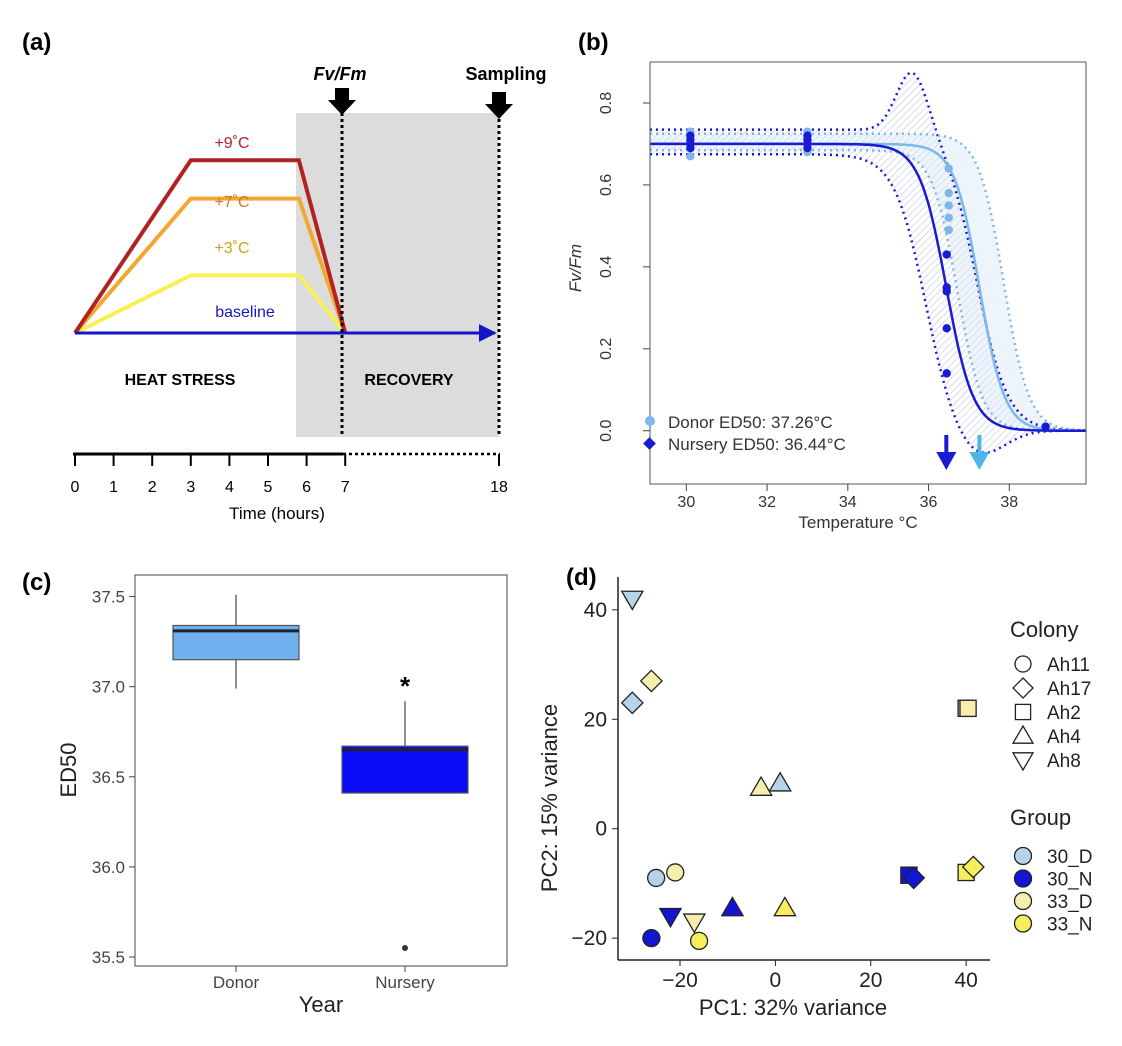  I want to click on time-tick-label: 0, so click(75, 487).